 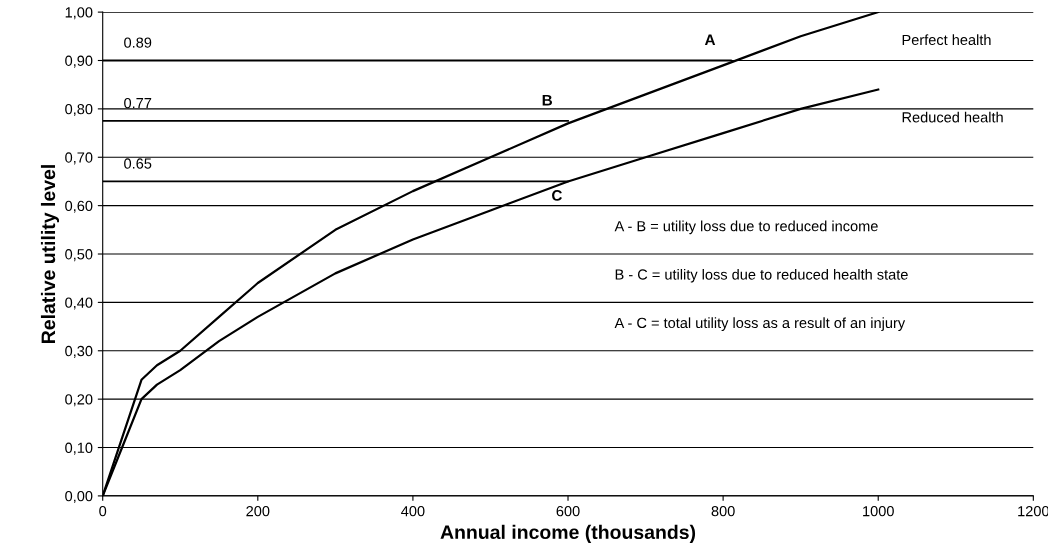 What do you see at coordinates (746, 227) in the screenshot?
I see `annotation: A - B = utility loss due to reduced income` at bounding box center [746, 227].